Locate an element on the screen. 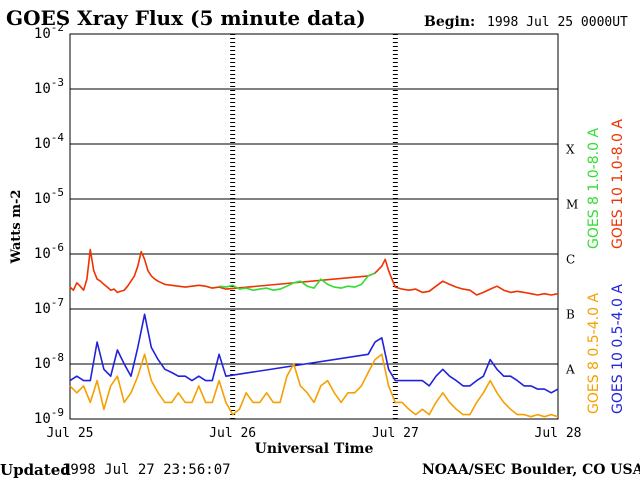  x-tick-label: Jul 27 is located at coordinates (395, 433).